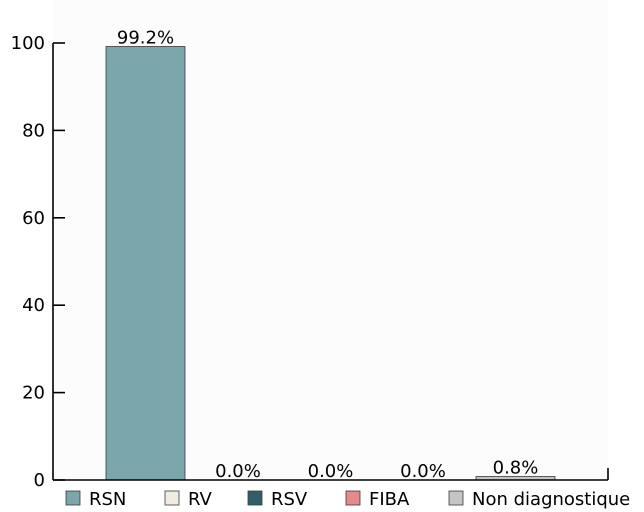  What do you see at coordinates (516, 468) in the screenshot?
I see `data-label-non-diagnostique: 0.8%` at bounding box center [516, 468].